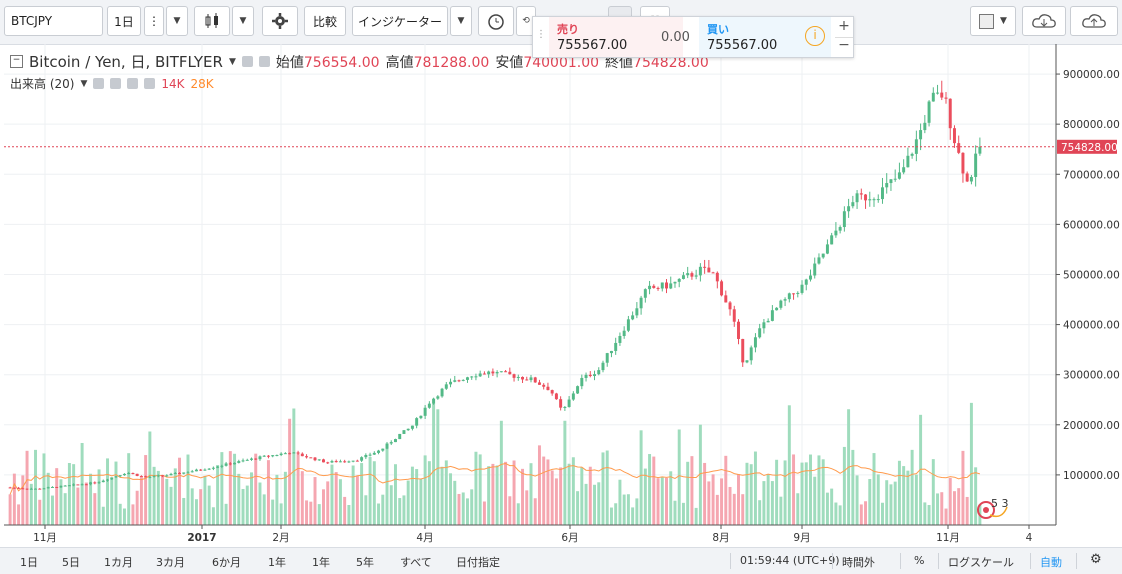 This screenshot has width=1122, height=574. I want to click on indicators-label: インジケーター, so click(399, 21).